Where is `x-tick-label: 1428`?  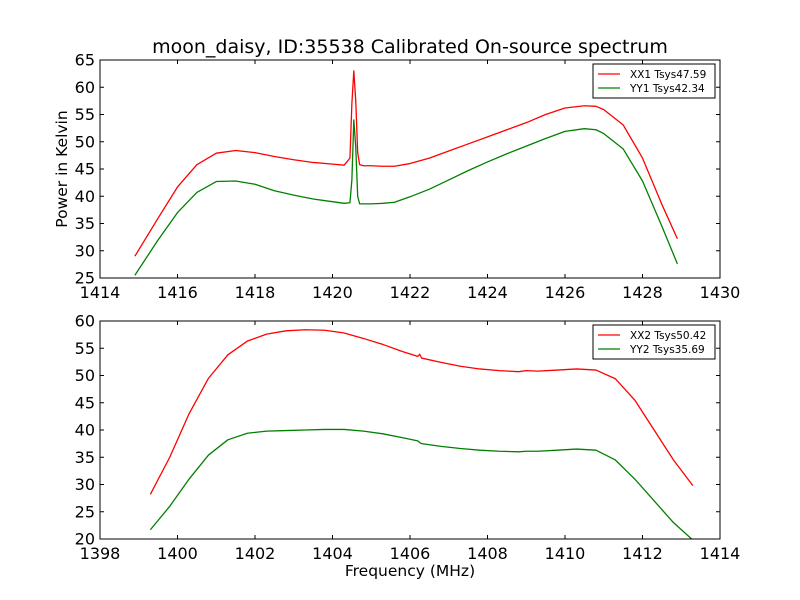 x-tick-label: 1428 is located at coordinates (642, 292).